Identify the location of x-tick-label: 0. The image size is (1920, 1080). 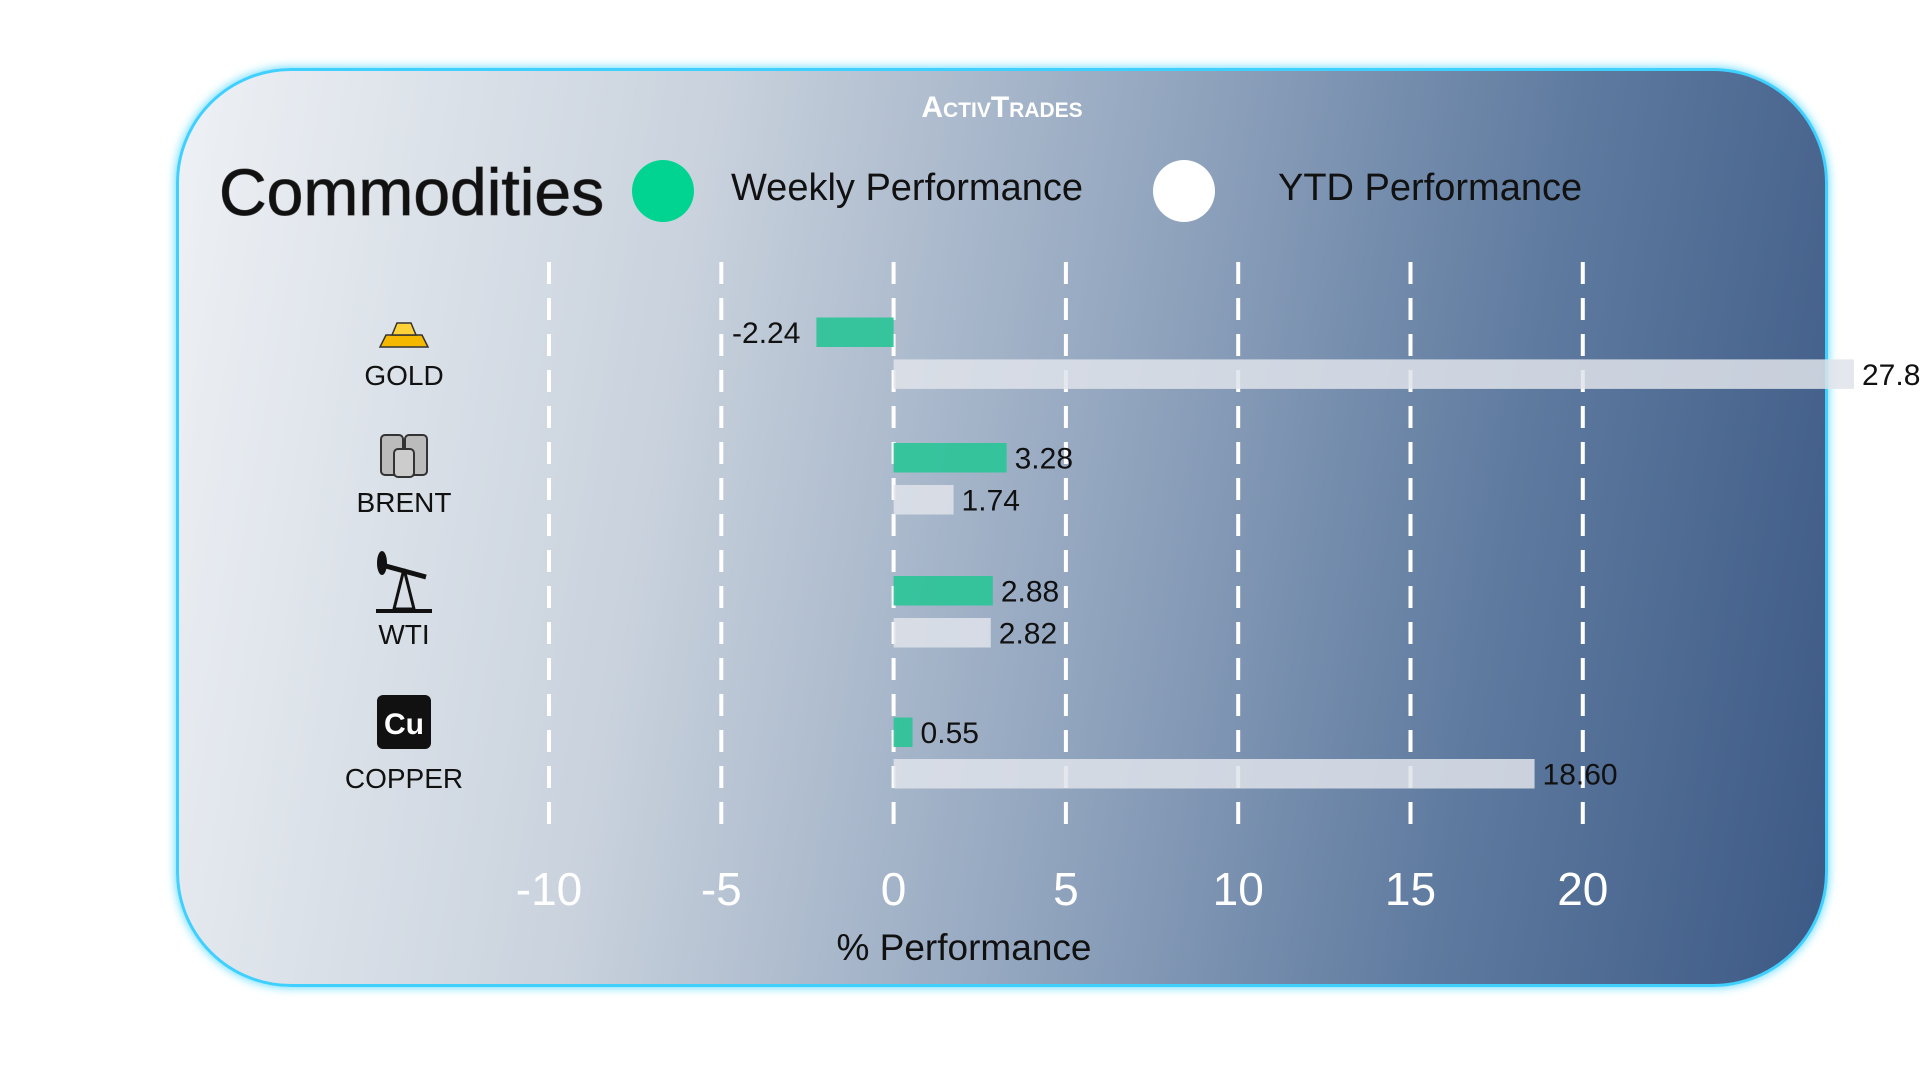
(894, 889).